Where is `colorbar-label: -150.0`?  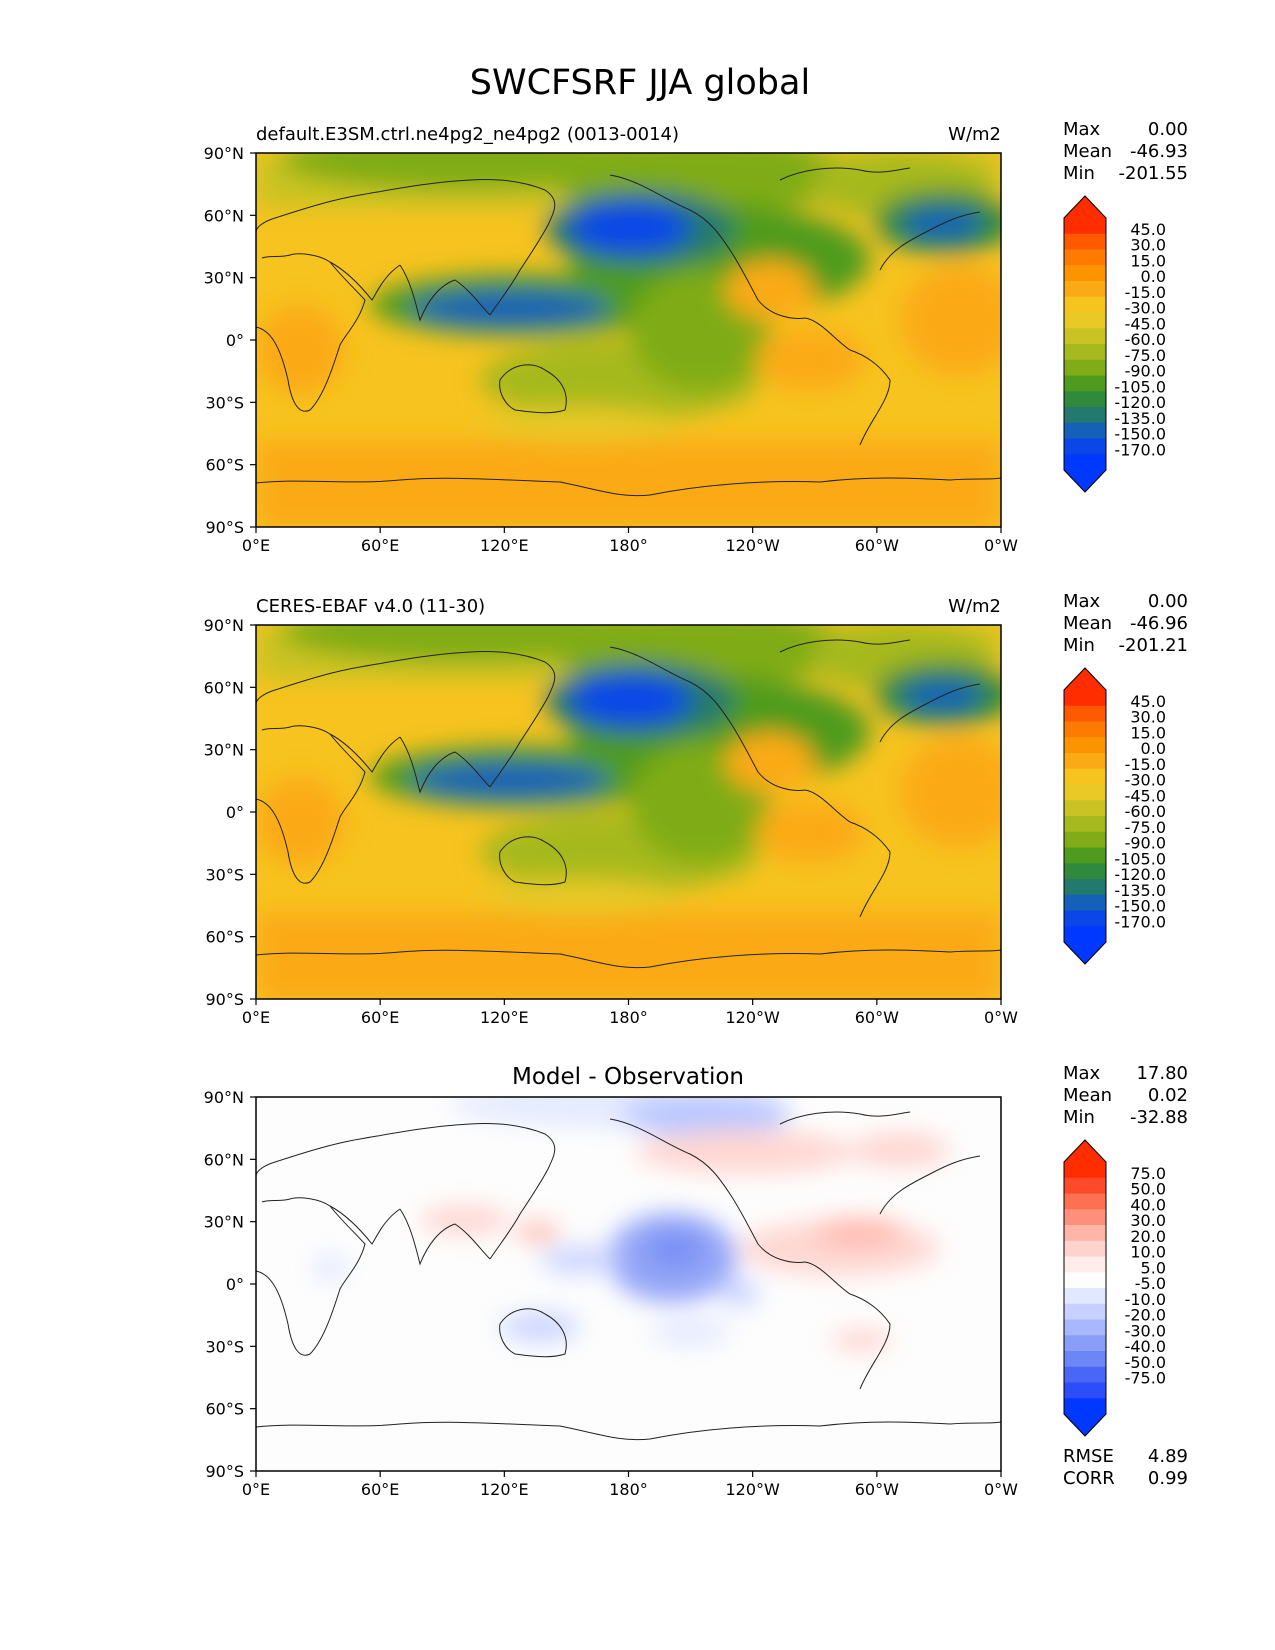 colorbar-label: -150.0 is located at coordinates (1140, 906).